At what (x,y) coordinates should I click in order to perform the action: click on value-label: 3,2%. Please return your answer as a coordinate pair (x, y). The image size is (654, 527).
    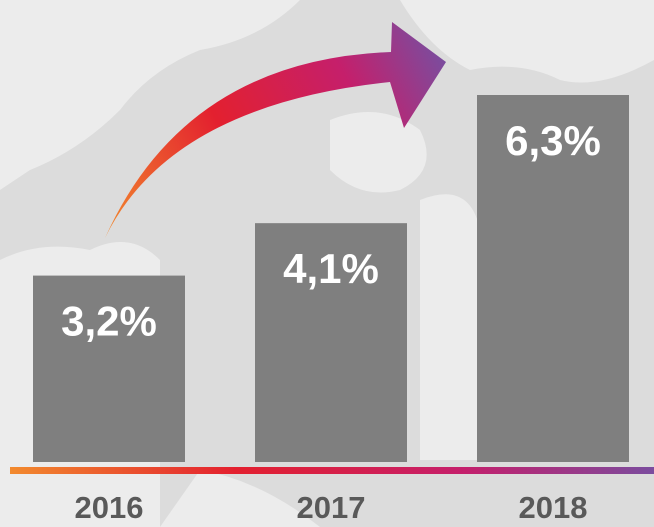
    Looking at the image, I should click on (109, 321).